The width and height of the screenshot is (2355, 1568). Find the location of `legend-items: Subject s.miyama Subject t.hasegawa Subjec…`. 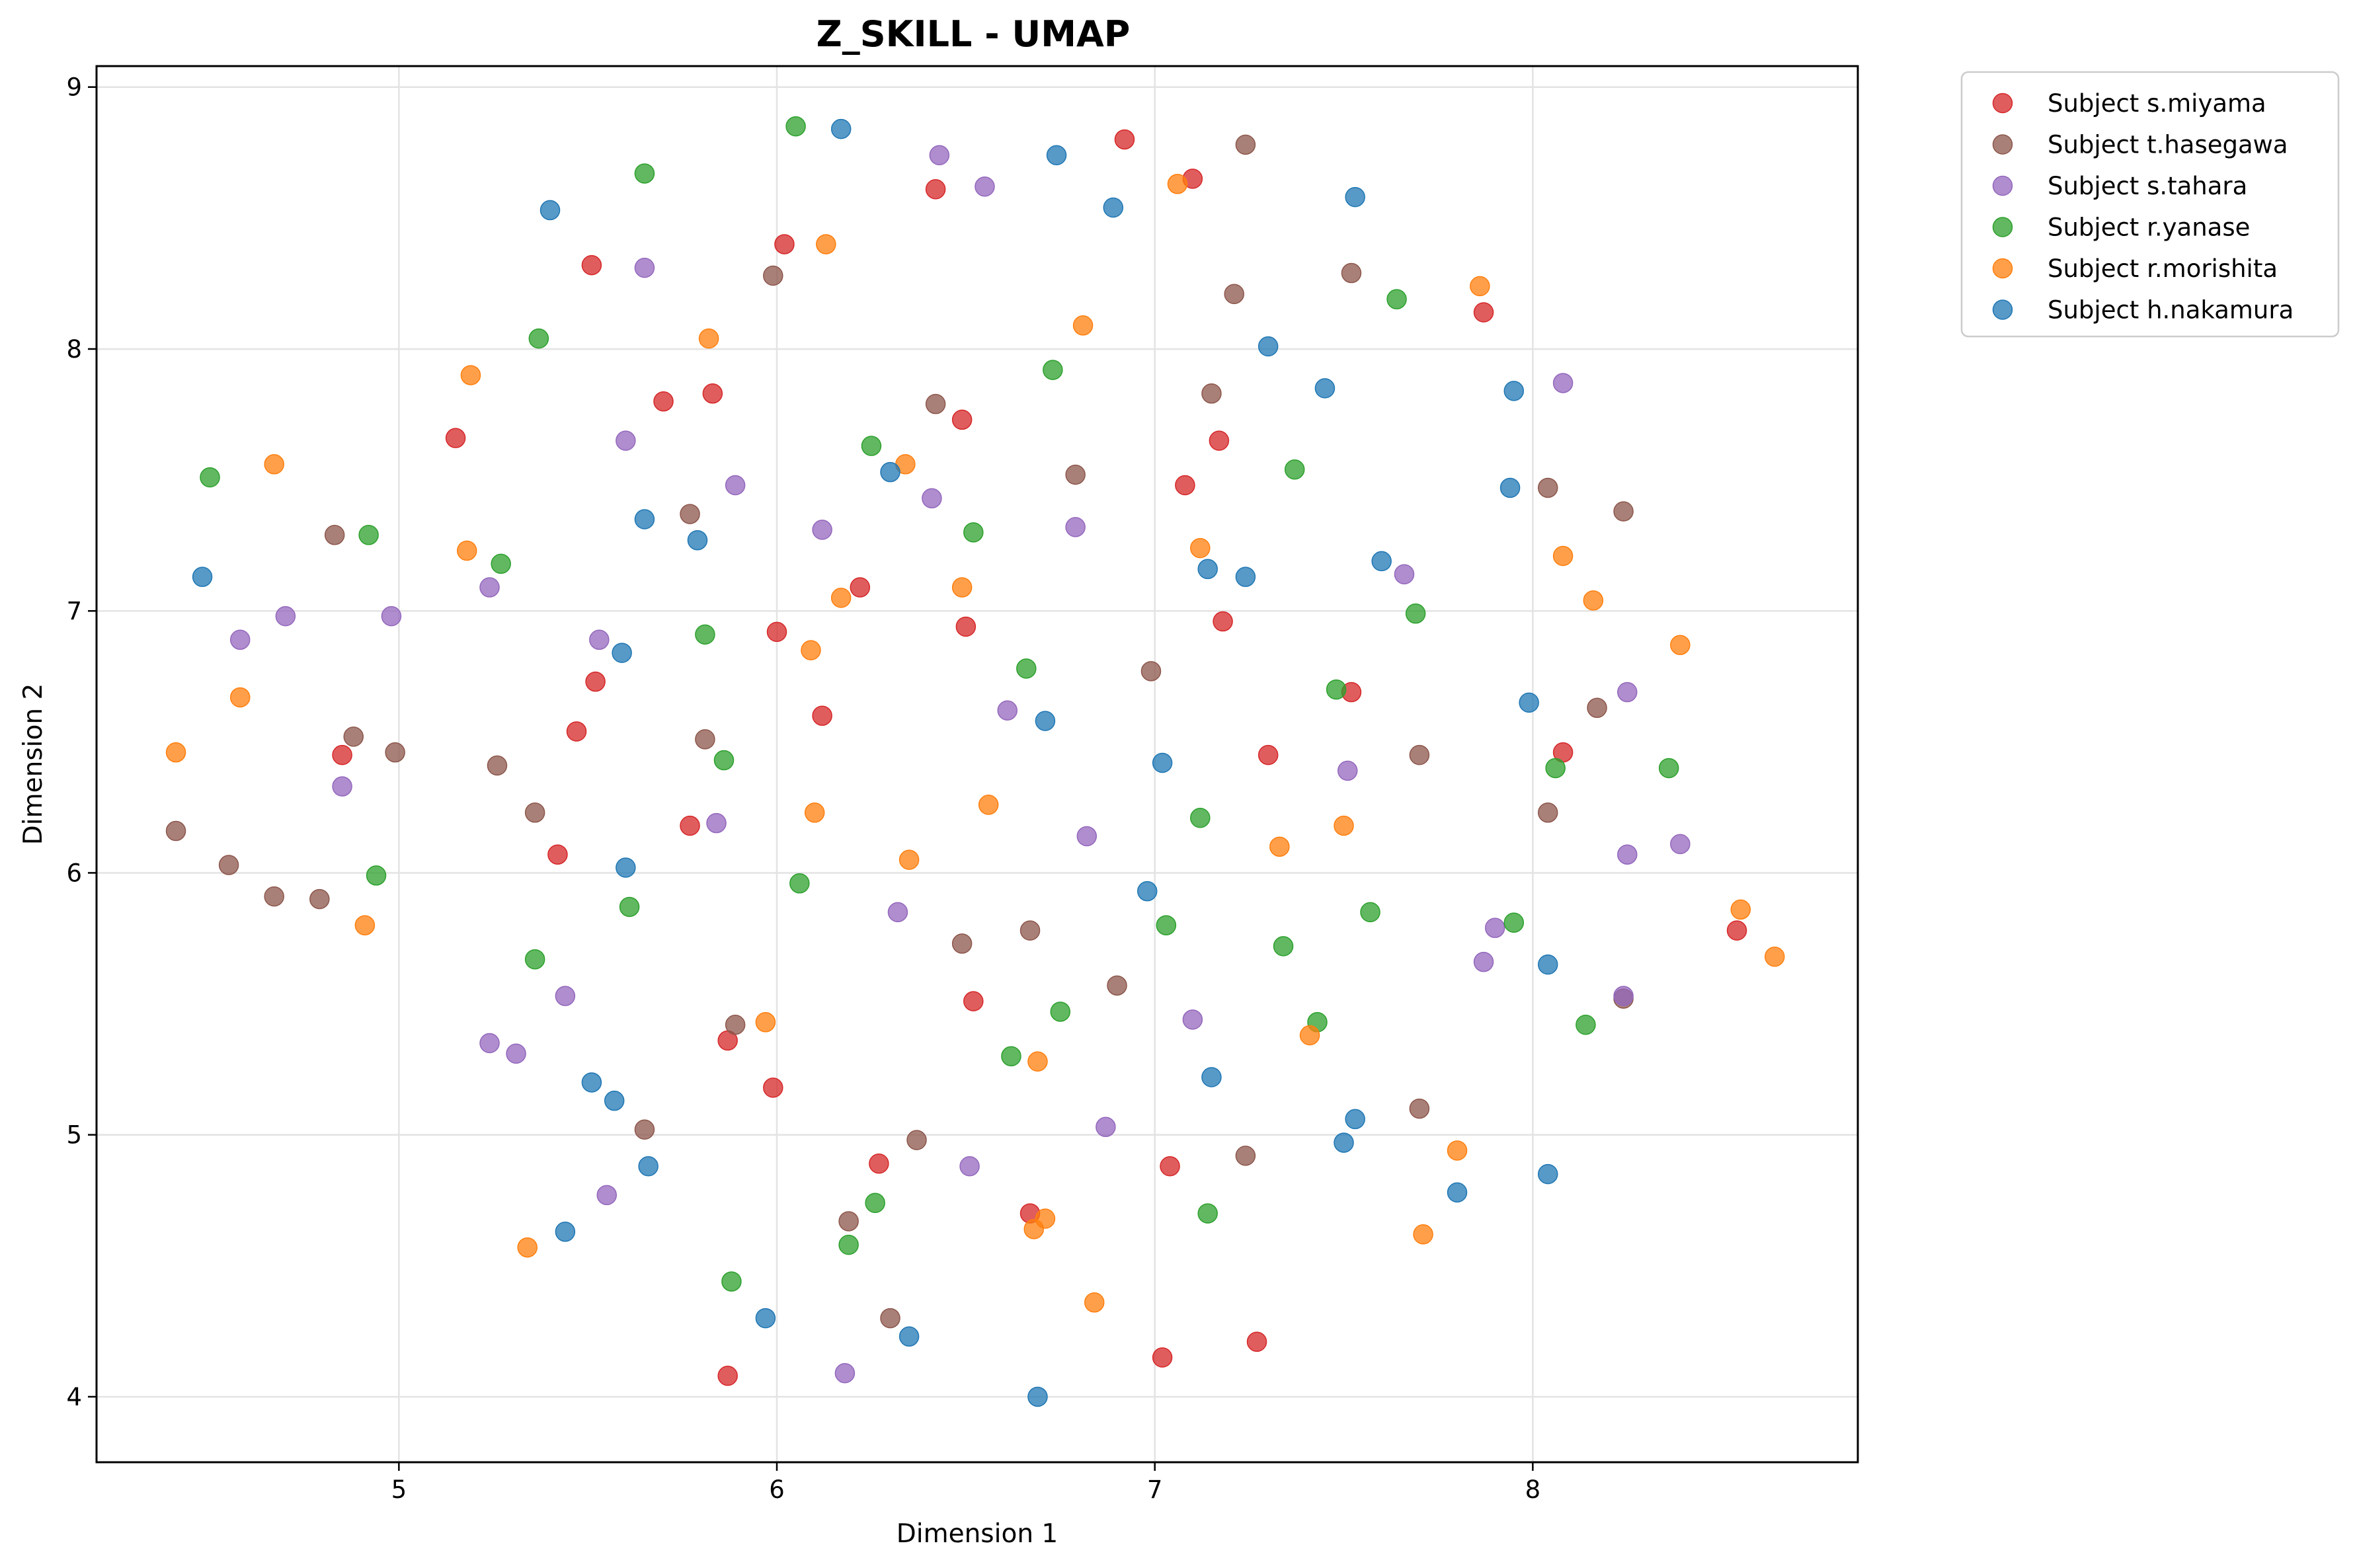

legend-items: Subject s.miyama Subject t.hasegawa Subjec… is located at coordinates (2143, 207).